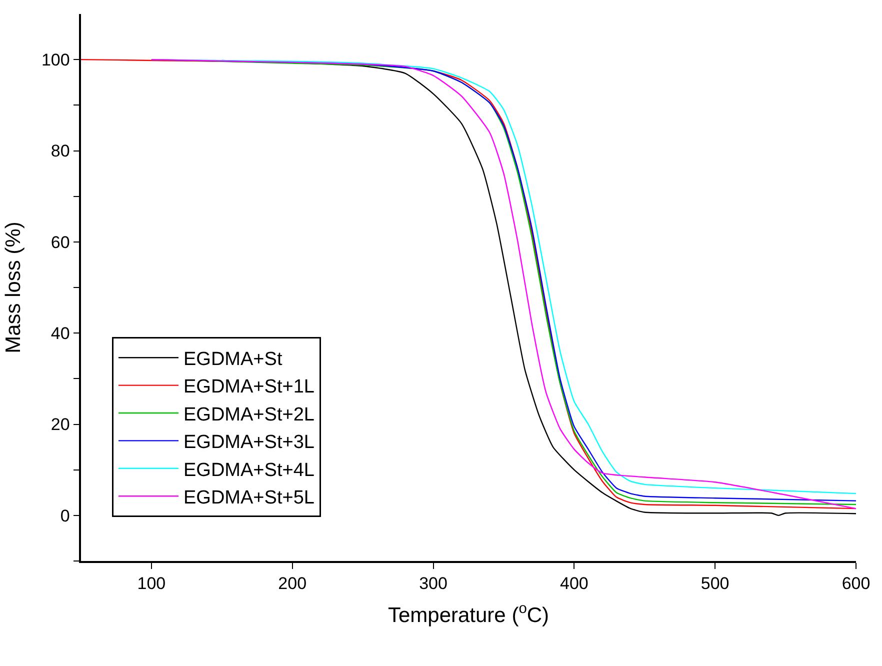 This screenshot has width=882, height=666. I want to click on legend-label: EGDMA+St+4L, so click(249, 470).